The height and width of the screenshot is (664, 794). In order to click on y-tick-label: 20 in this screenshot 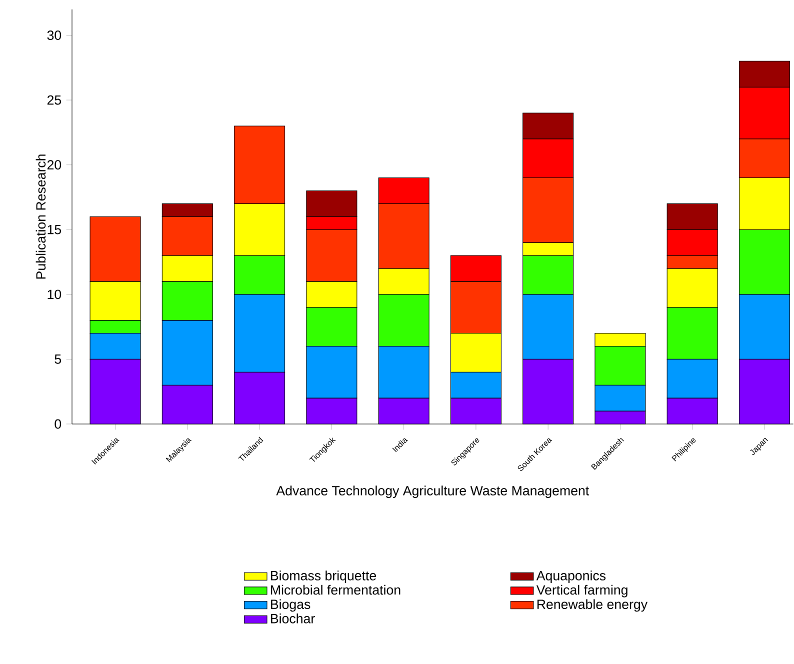, I will do `click(54, 165)`.